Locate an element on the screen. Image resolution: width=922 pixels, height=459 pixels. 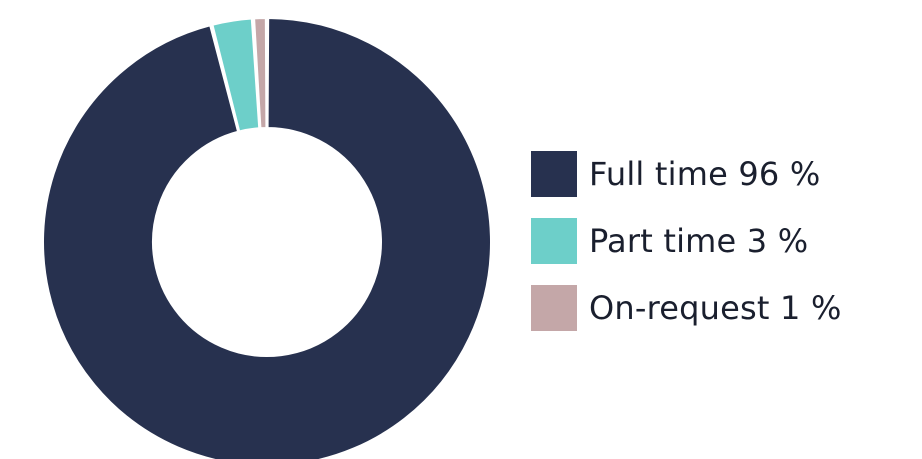
legend-swatch-part-time is located at coordinates (554, 241).